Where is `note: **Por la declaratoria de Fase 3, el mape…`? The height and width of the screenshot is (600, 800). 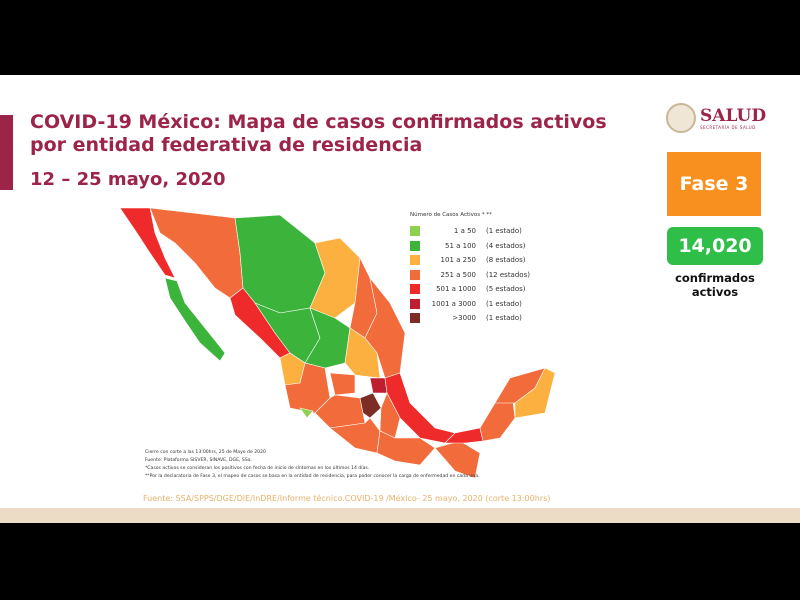
note: **Por la declaratoria de Fase 3, el mape… is located at coordinates (312, 476).